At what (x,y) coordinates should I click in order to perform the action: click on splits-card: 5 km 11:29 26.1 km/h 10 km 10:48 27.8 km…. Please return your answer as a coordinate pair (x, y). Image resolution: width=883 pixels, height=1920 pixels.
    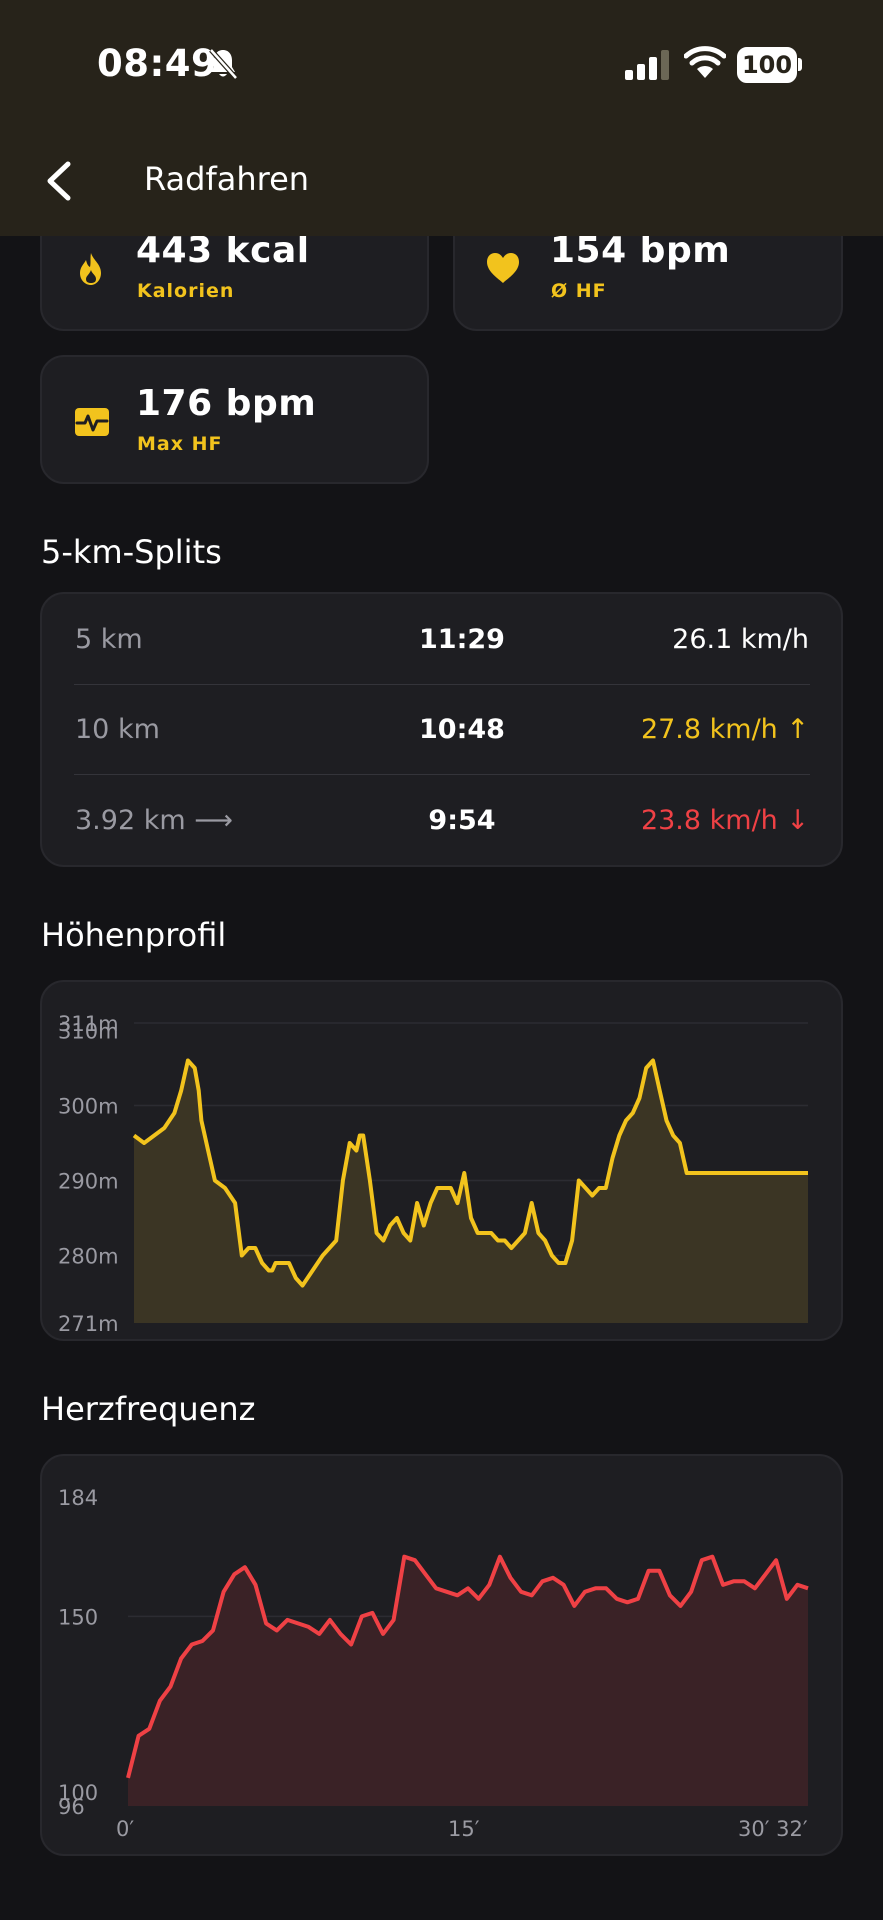
    Looking at the image, I should click on (441, 729).